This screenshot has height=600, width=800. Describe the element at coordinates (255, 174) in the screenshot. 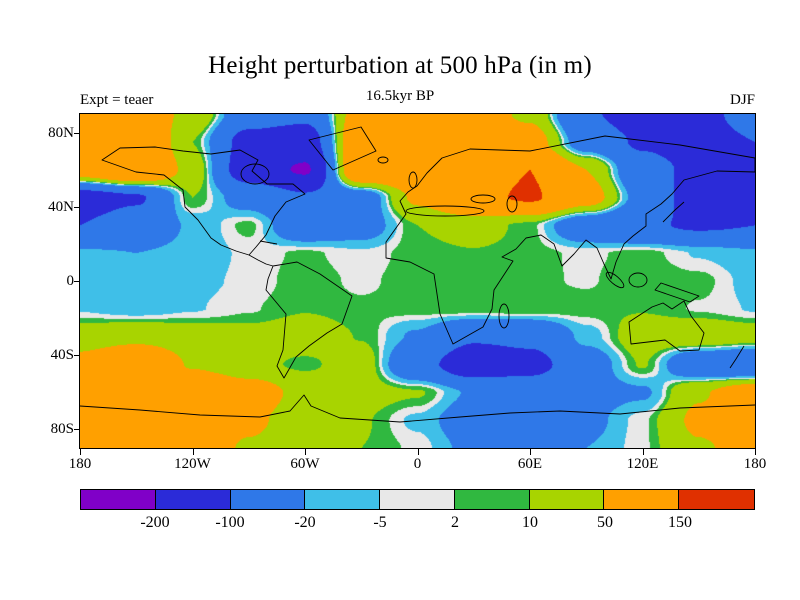

I see `coastline-hudson-bay` at that location.